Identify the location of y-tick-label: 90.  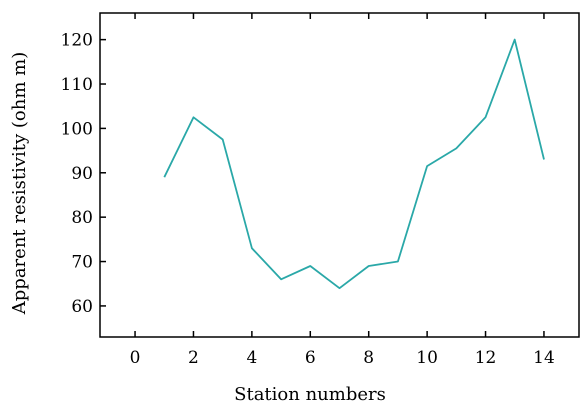
(82, 174).